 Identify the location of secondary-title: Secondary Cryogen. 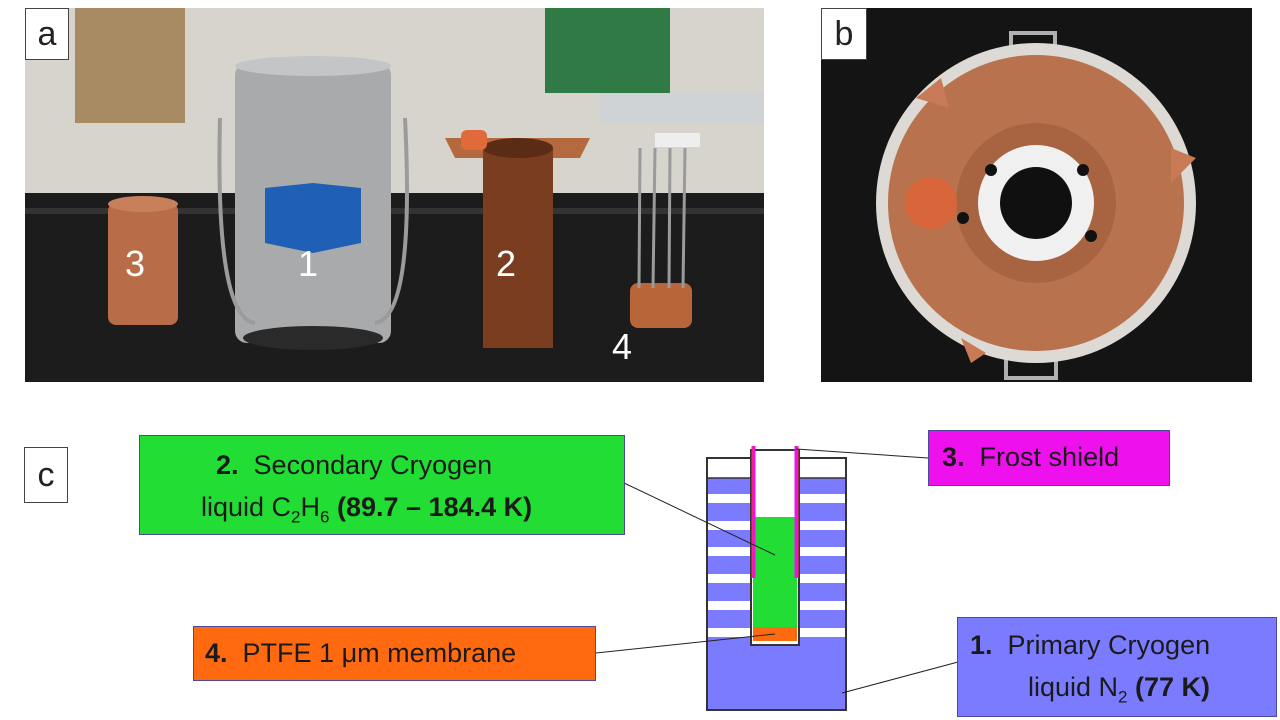
(373, 465).